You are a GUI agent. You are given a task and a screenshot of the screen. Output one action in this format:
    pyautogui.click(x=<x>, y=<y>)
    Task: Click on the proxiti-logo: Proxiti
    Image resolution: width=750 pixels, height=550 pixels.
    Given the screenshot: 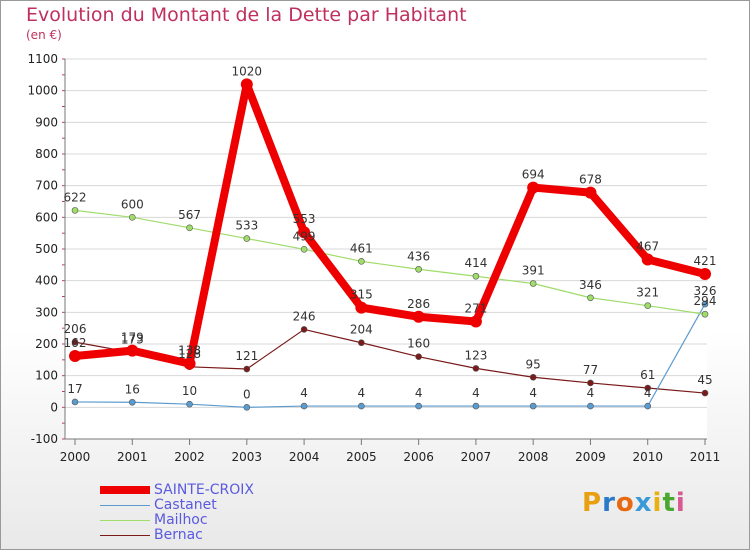 What is the action you would take?
    pyautogui.click(x=634, y=503)
    